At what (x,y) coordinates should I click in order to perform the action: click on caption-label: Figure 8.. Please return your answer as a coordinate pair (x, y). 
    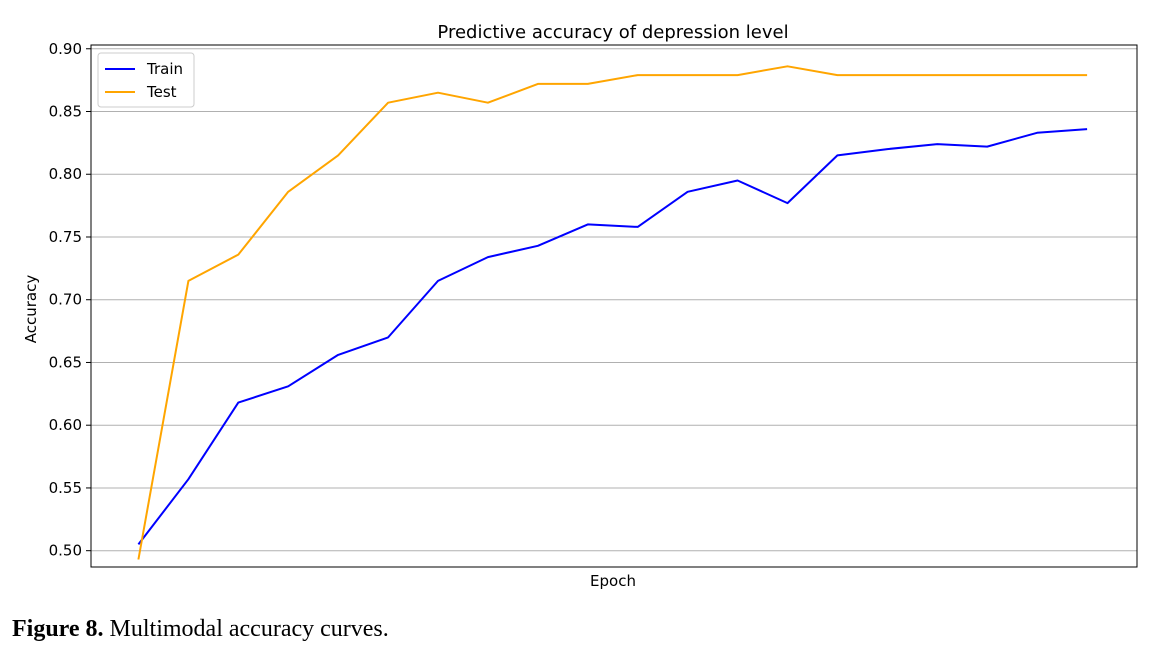
    Looking at the image, I should click on (58, 629).